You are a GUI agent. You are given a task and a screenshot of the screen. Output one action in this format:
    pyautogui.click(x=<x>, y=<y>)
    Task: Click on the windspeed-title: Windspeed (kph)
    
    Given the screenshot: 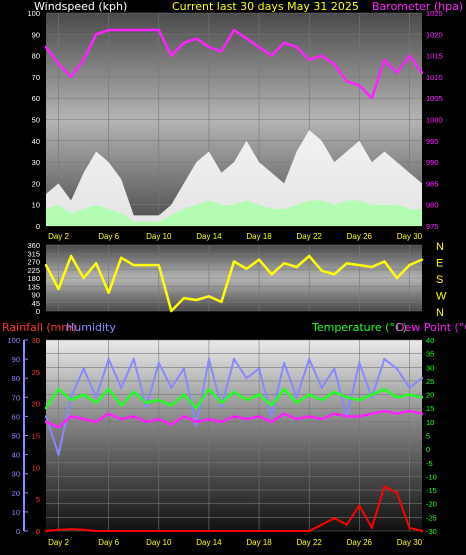 What is the action you would take?
    pyautogui.click(x=81, y=6)
    